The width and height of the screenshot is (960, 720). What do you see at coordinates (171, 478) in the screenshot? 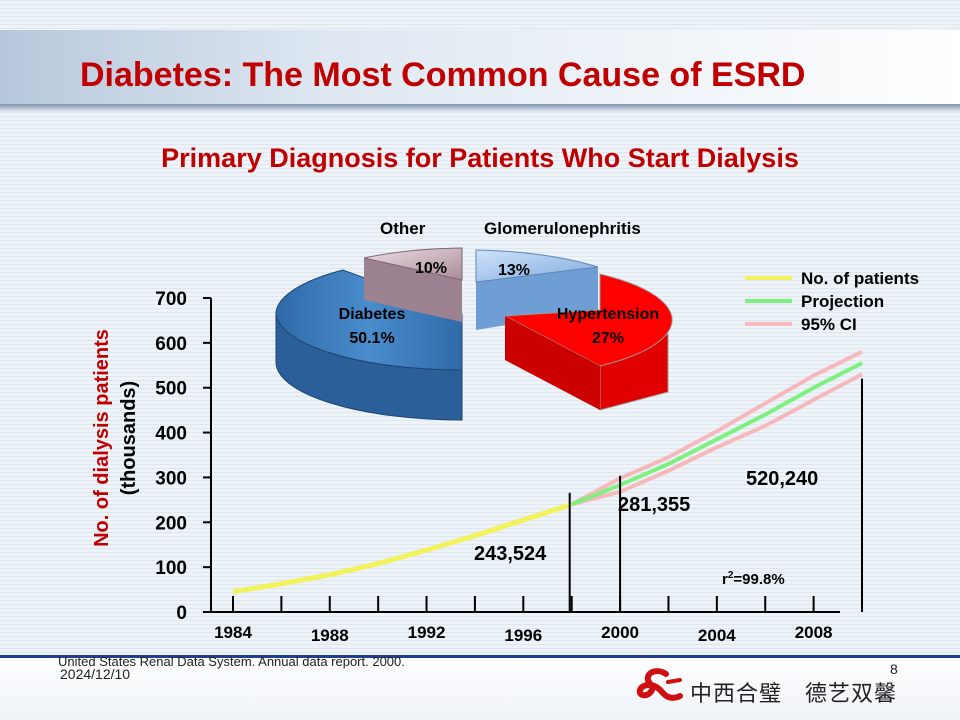
I see `y-tick-label: 300` at bounding box center [171, 478].